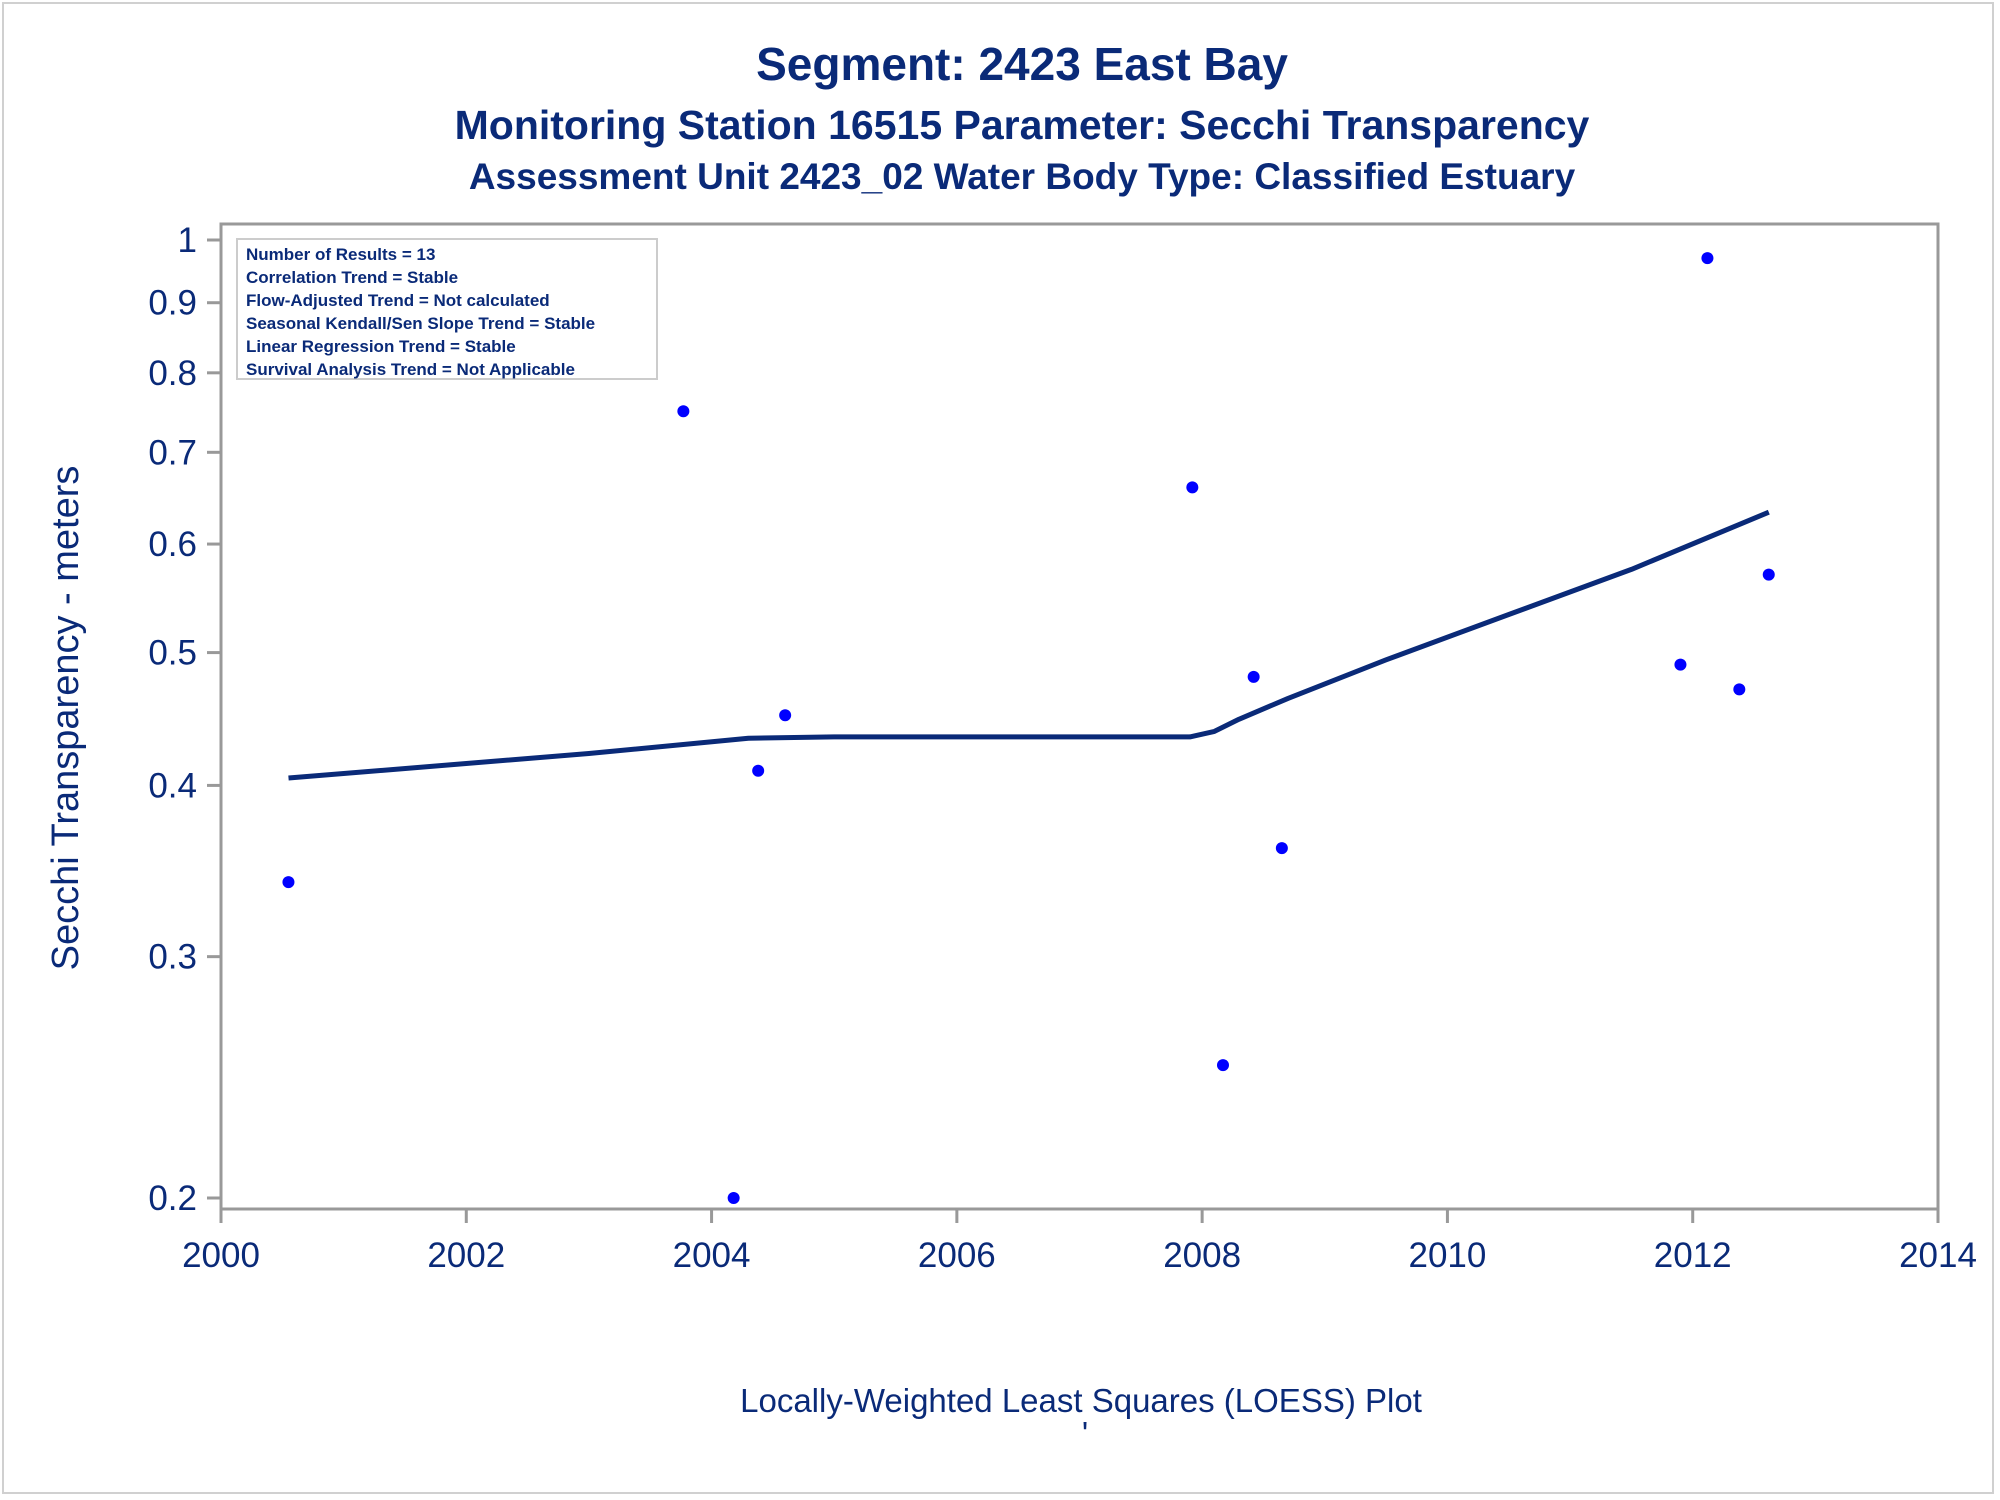 This screenshot has width=2000, height=1500. Describe the element at coordinates (1202, 1255) in the screenshot. I see `x-tick-label: 2008` at that location.